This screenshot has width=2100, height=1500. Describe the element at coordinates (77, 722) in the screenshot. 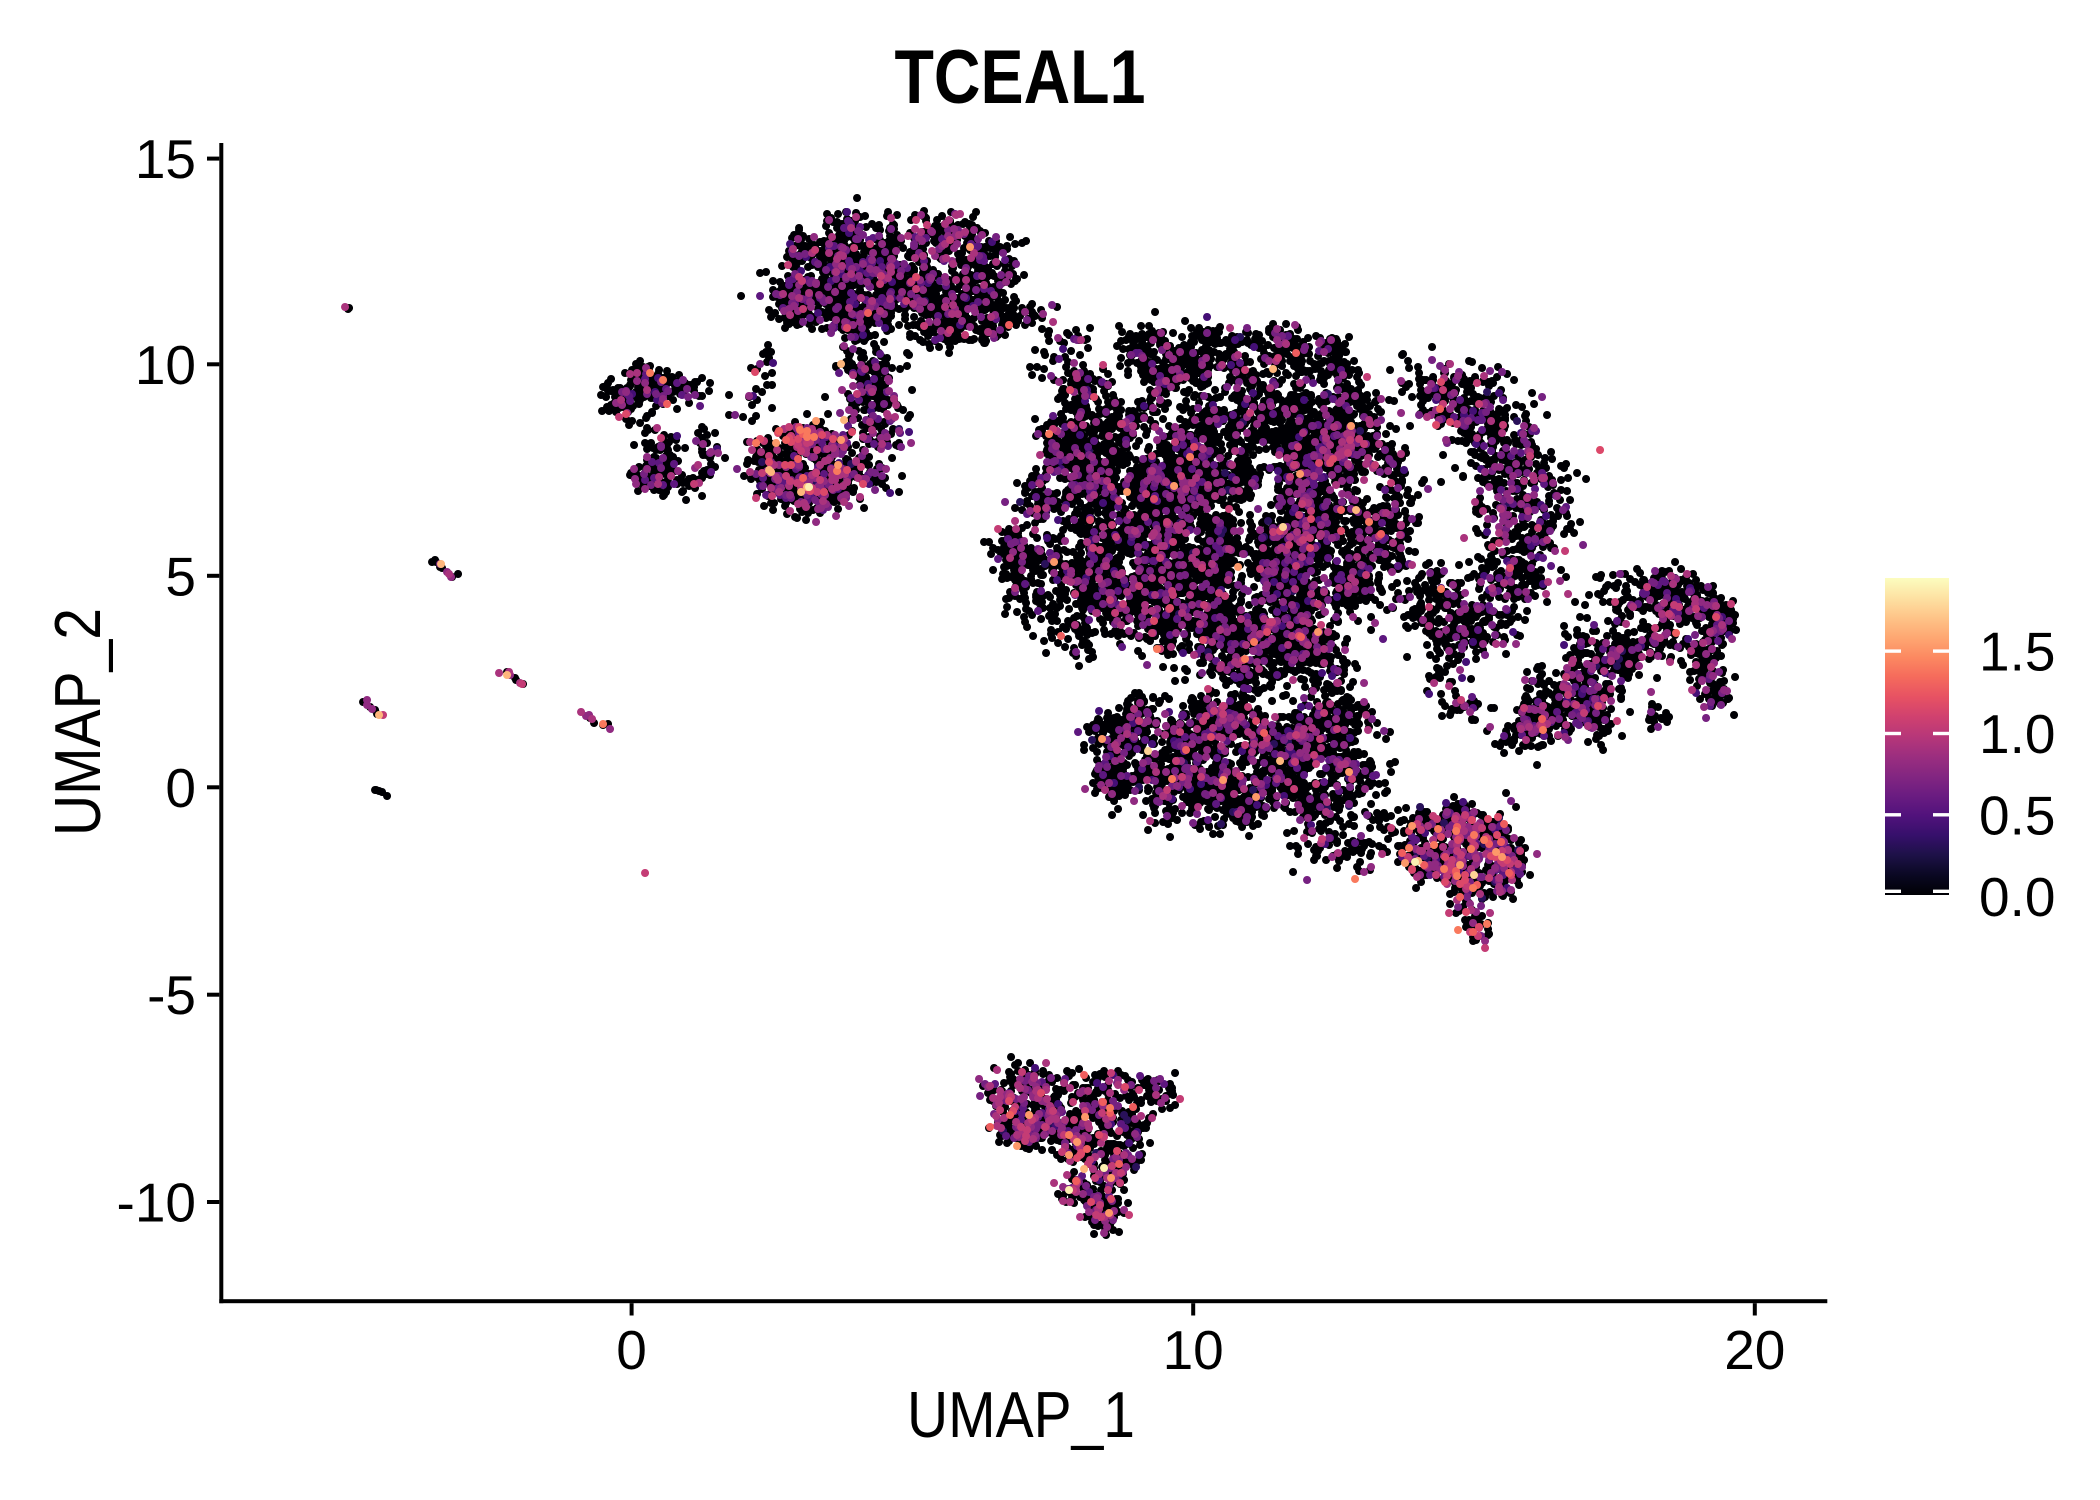

I see `svg-text: UMAP_2` at that location.